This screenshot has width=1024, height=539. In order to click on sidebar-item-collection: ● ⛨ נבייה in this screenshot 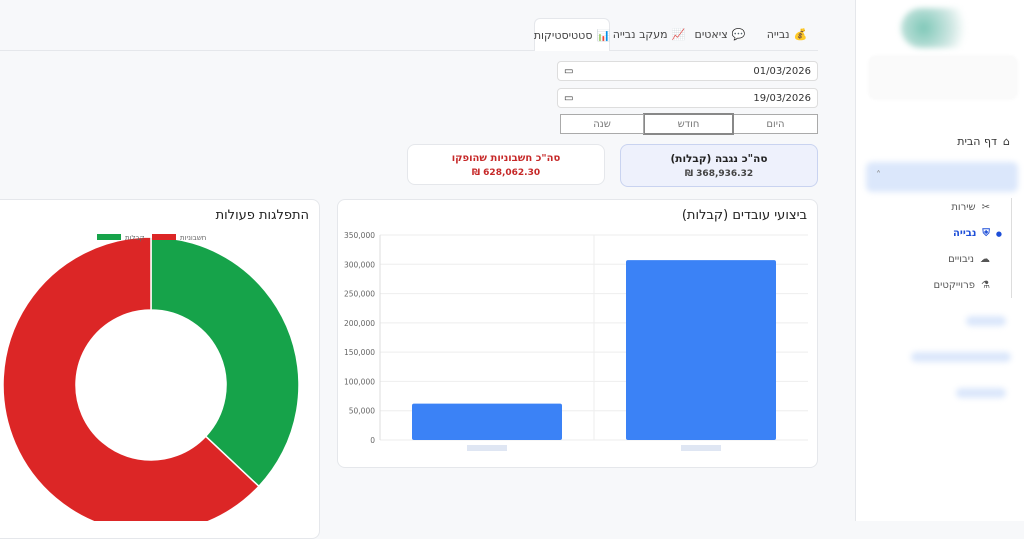, I will do `click(977, 233)`.